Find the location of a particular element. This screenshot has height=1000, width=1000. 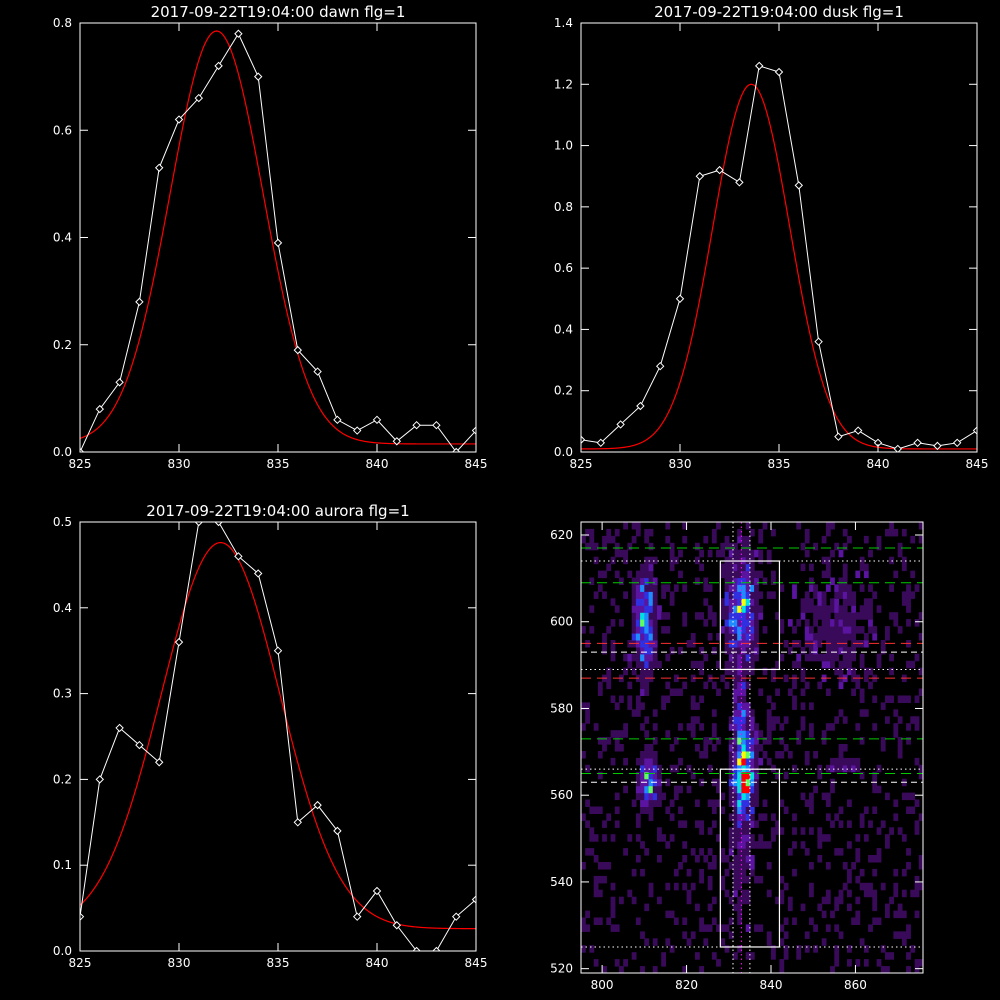

x-tick-label: 830 is located at coordinates (179, 464).